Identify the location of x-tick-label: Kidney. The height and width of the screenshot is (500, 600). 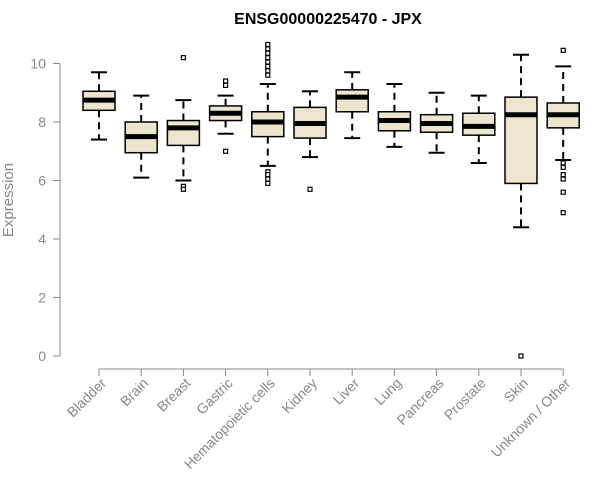
(300, 396).